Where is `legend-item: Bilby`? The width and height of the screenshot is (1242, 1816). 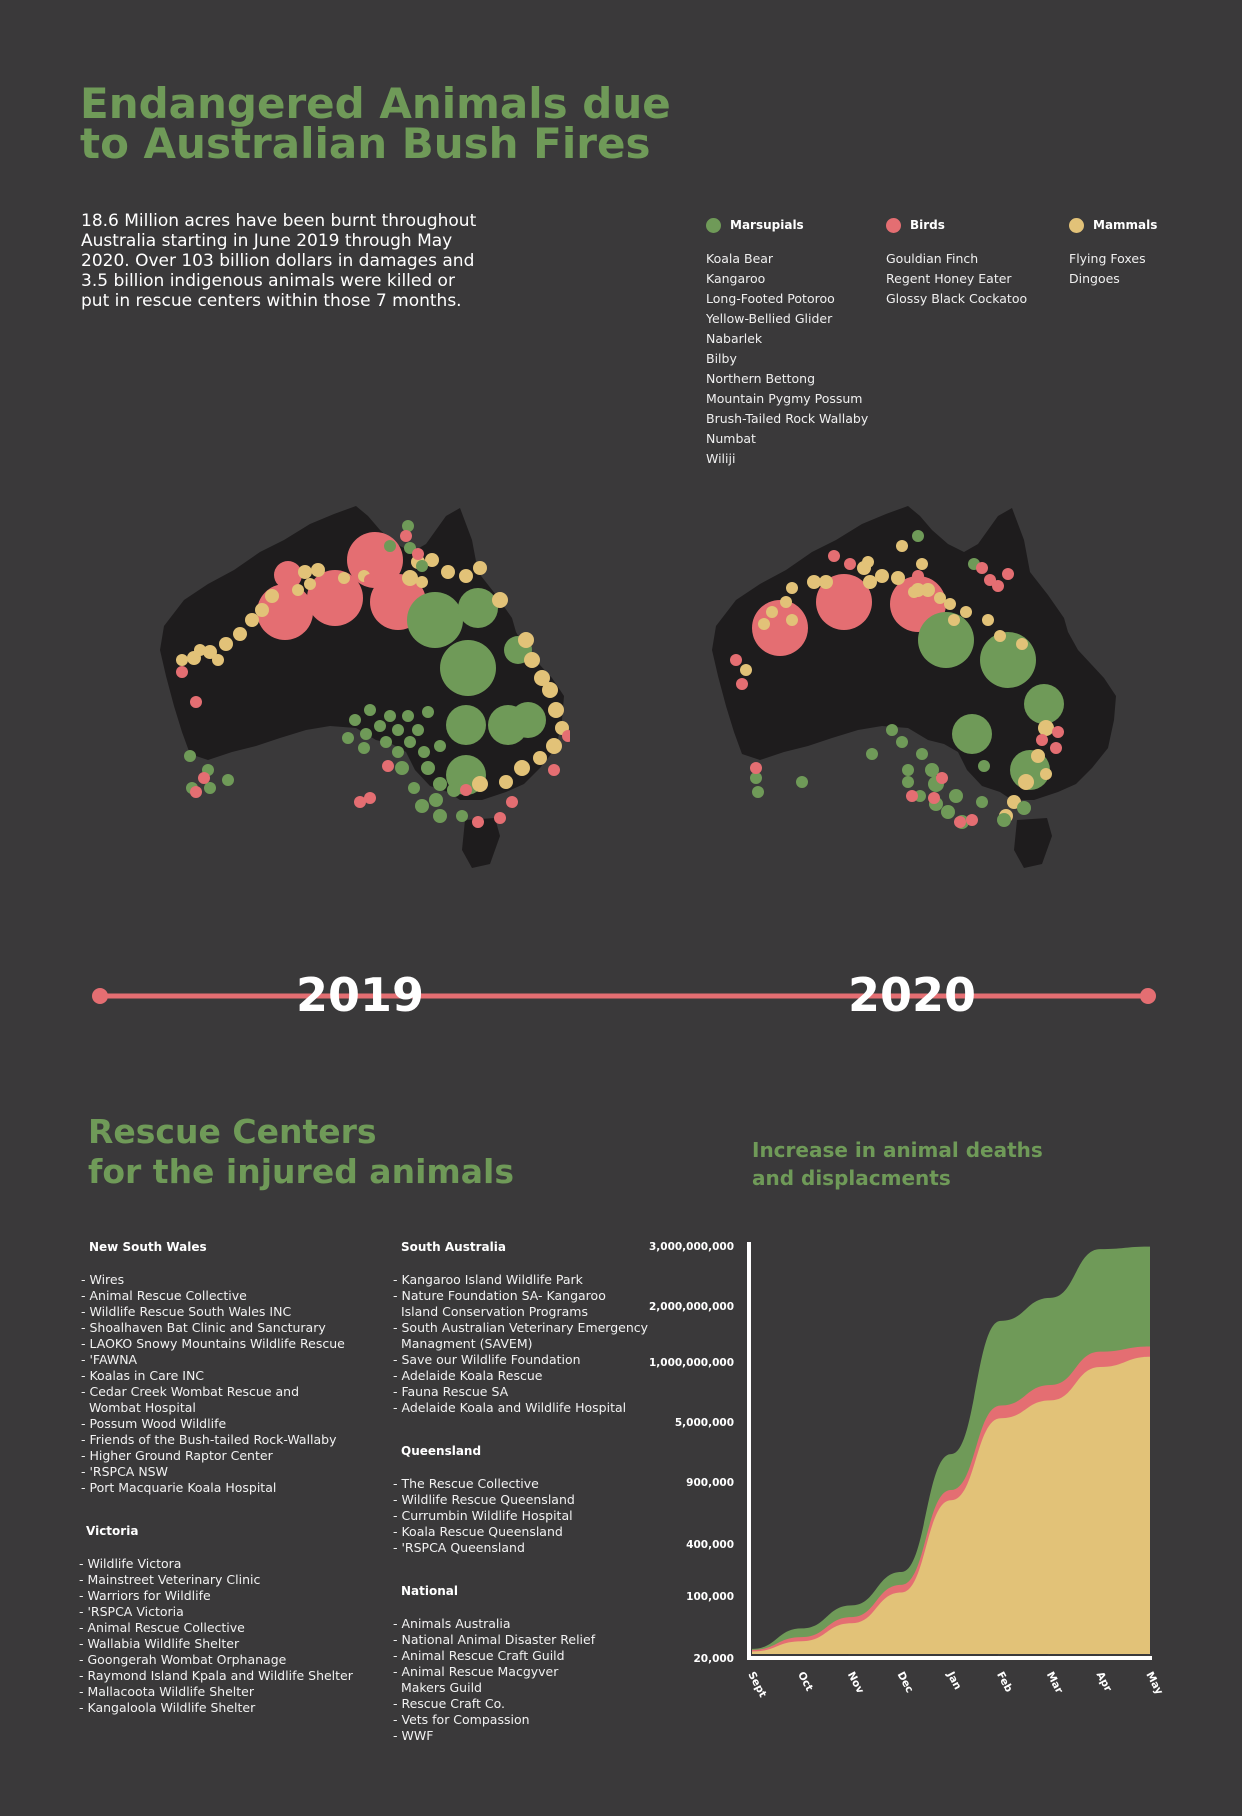
legend-item: Bilby is located at coordinates (721, 358).